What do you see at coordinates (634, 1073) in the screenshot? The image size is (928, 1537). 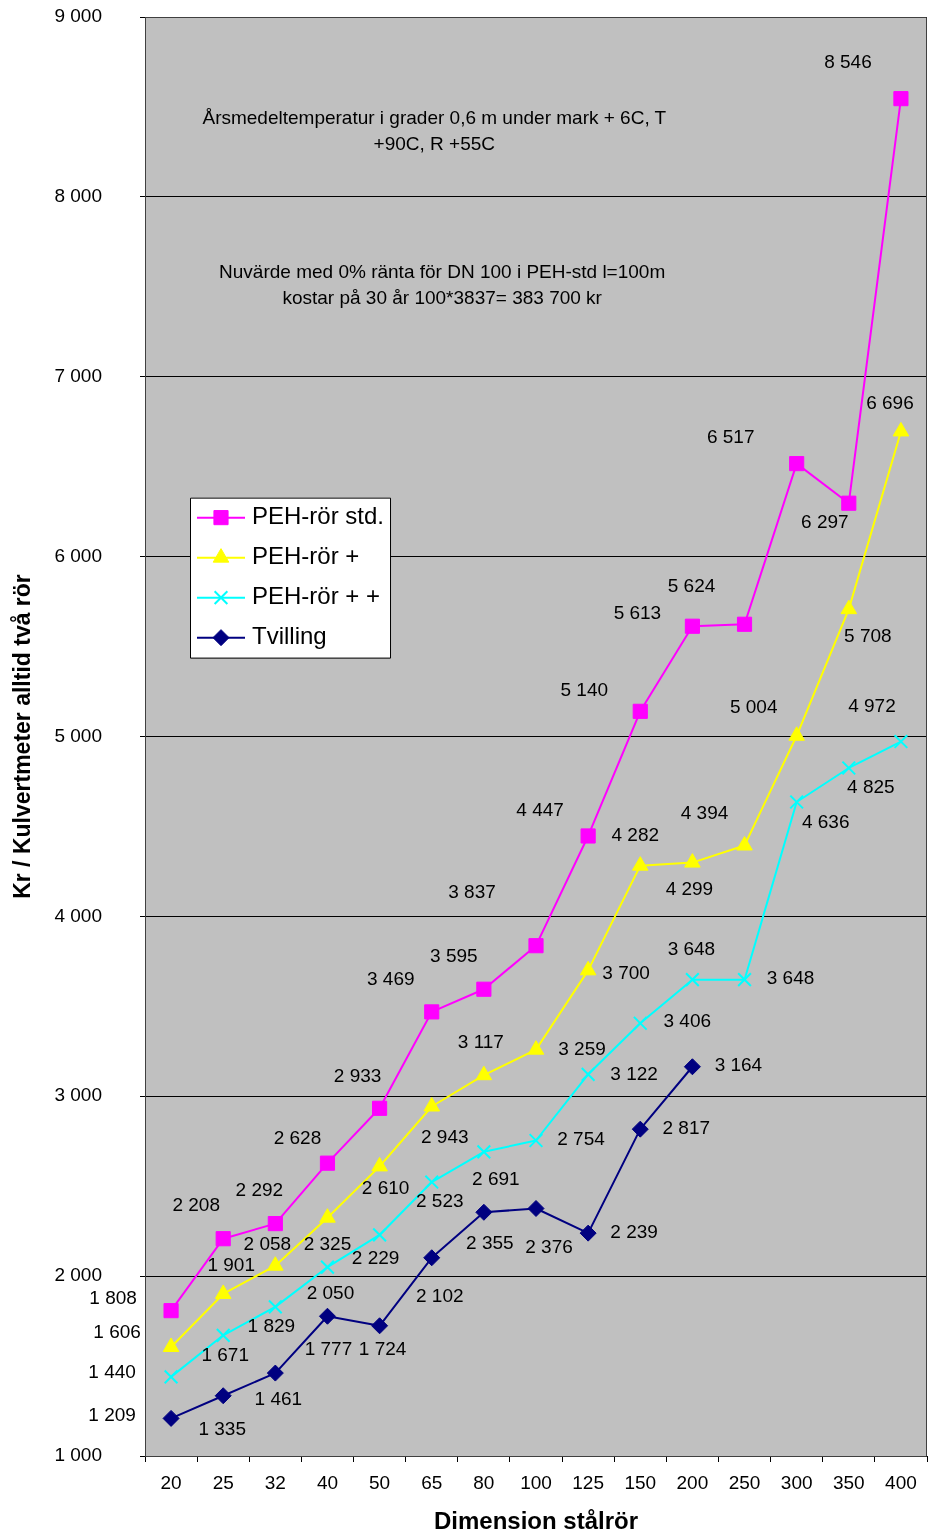 I see `data-label: 3 122` at bounding box center [634, 1073].